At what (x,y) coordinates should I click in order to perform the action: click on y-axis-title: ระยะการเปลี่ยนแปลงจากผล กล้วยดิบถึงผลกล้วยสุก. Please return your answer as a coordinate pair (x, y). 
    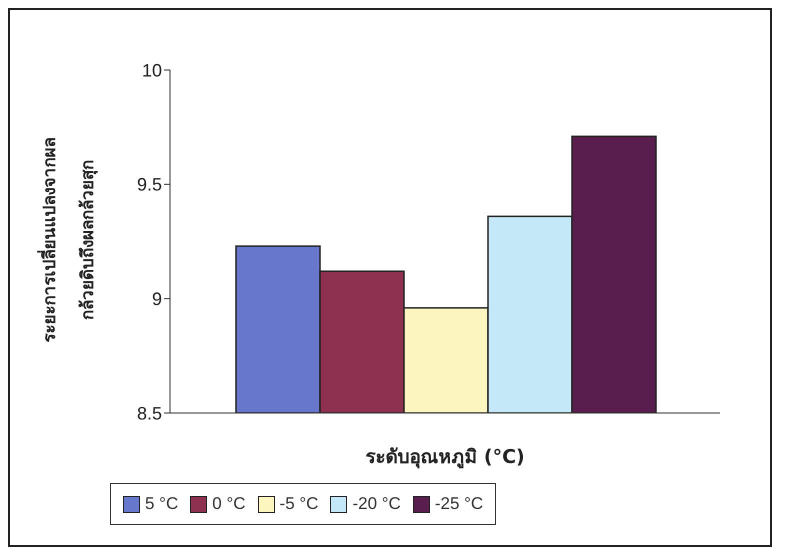
    Looking at the image, I should click on (67, 240).